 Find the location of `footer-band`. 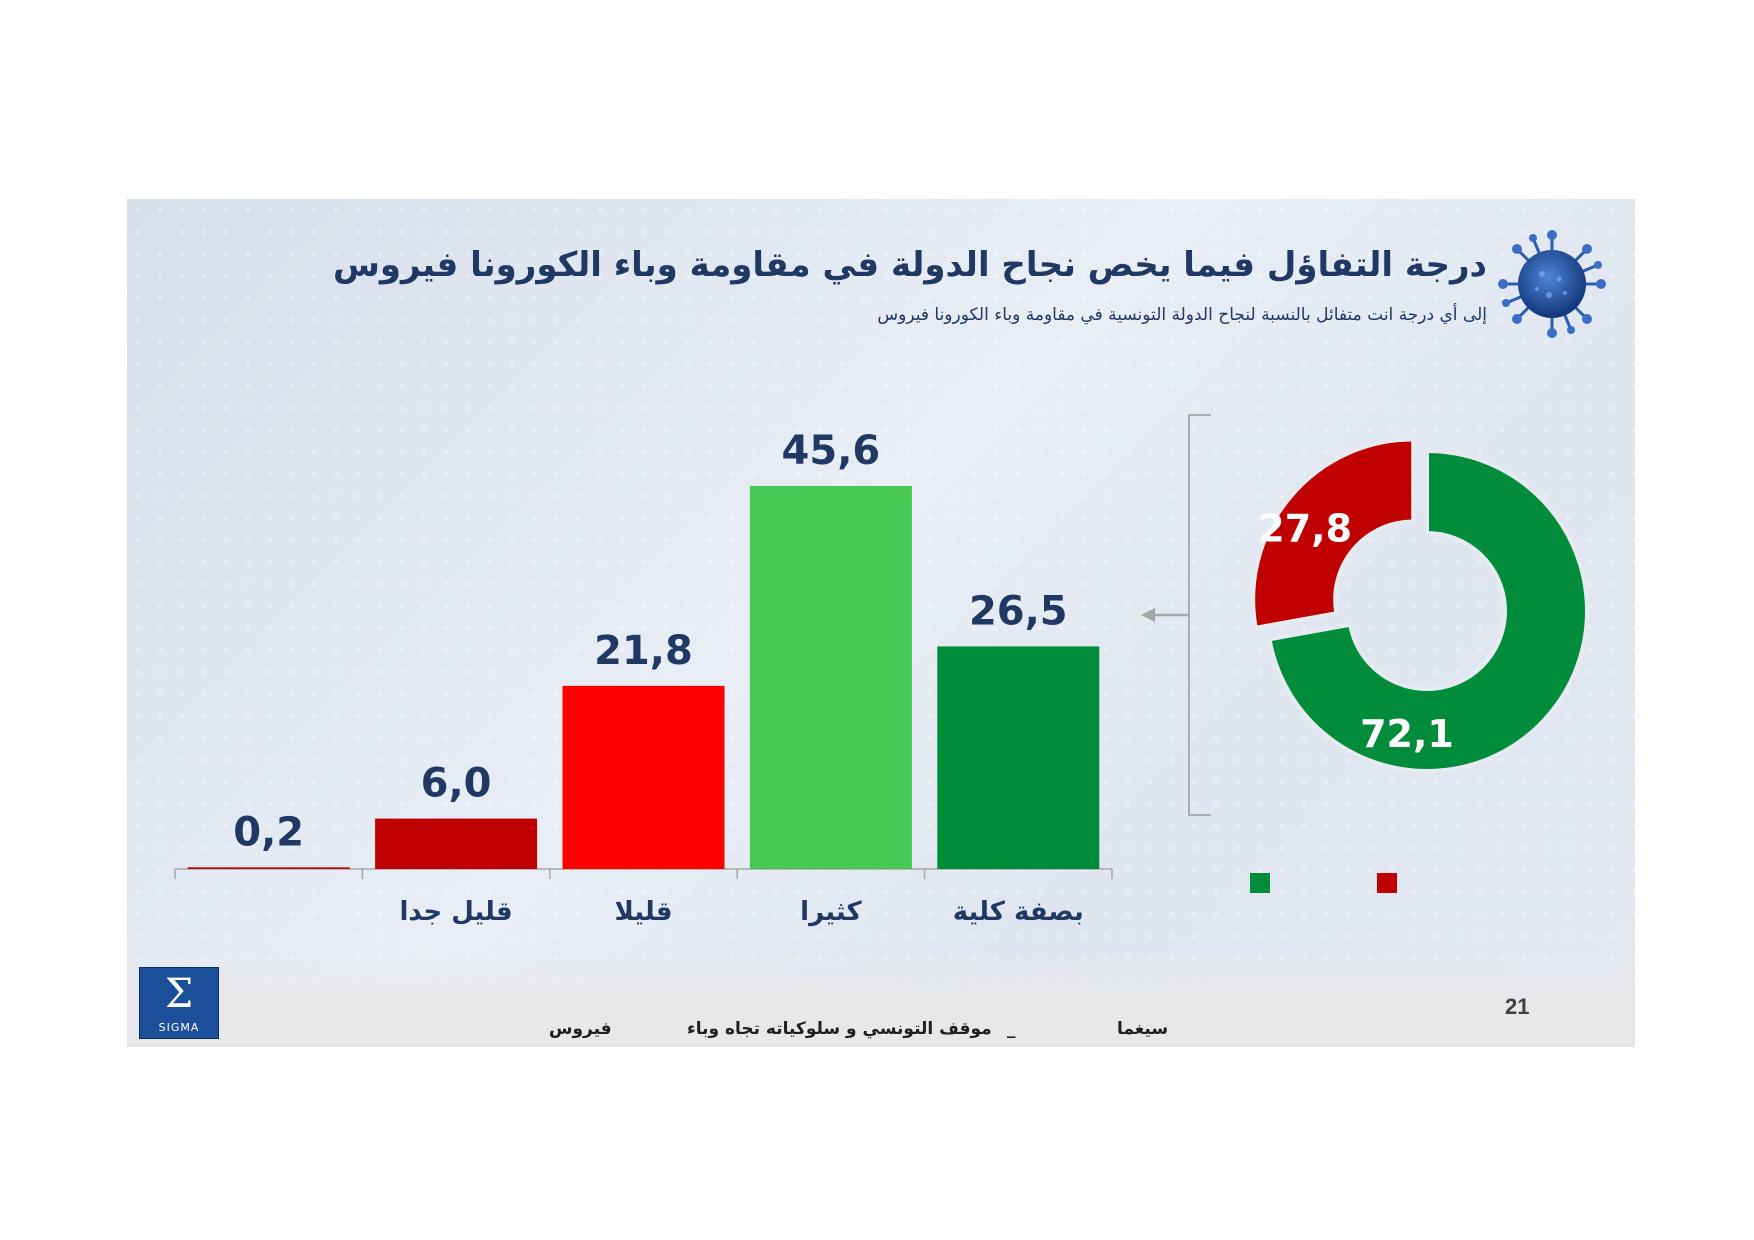

footer-band is located at coordinates (881, 997).